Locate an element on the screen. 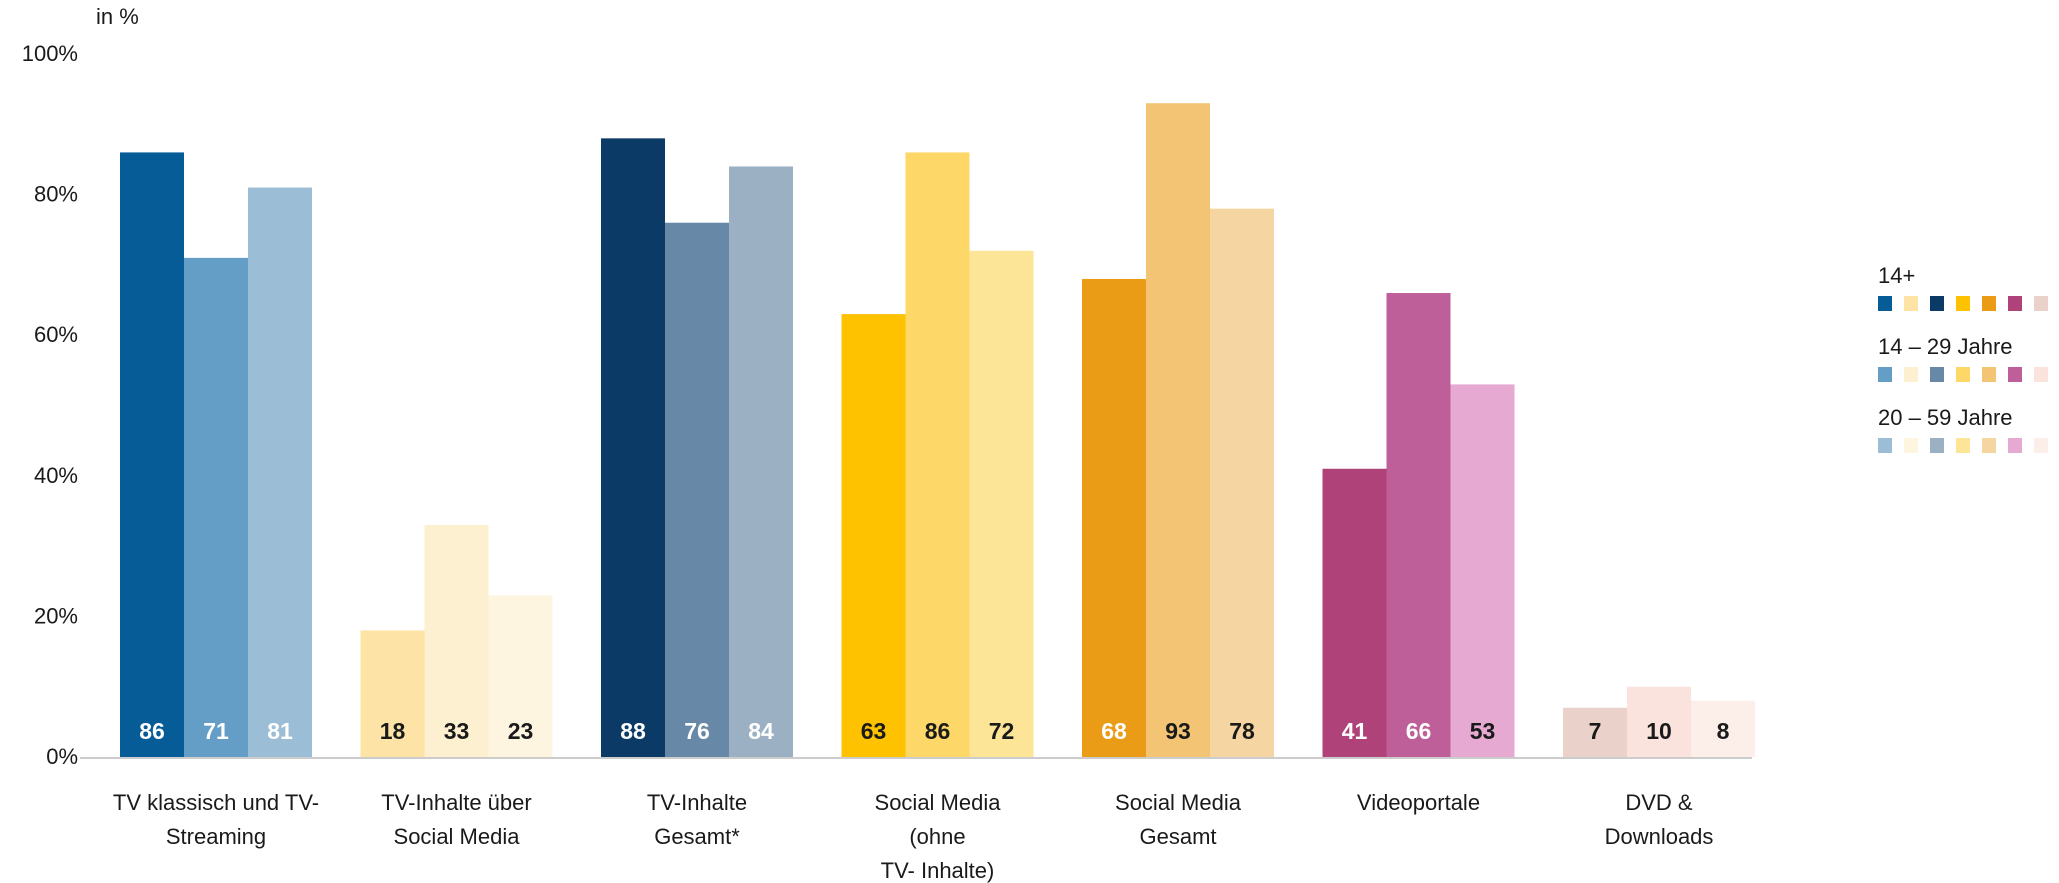 Image resolution: width=2059 pixels, height=883 pixels. category-label: Social Media (ohne TV- Inhalte) is located at coordinates (938, 836).